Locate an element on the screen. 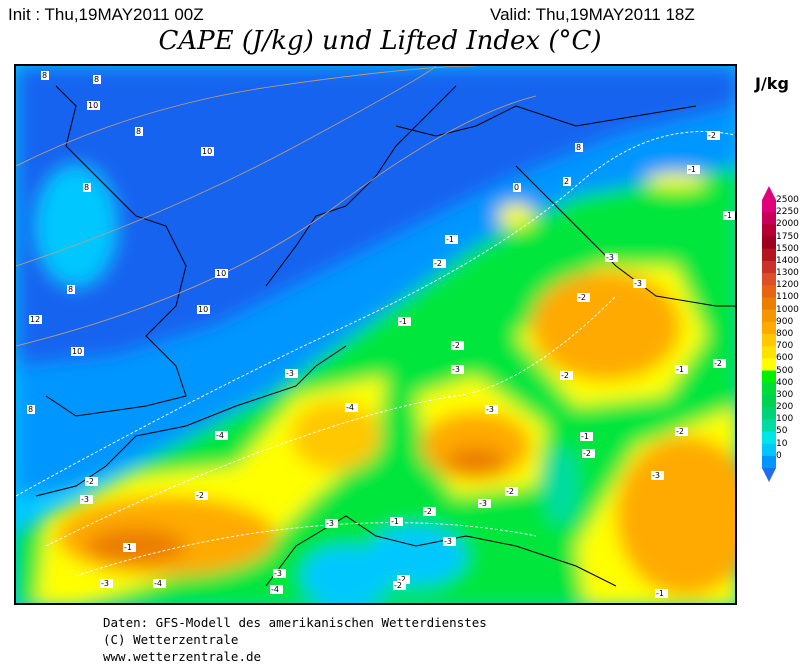 The image size is (806, 671). contour-label: 12 is located at coordinates (35, 319).